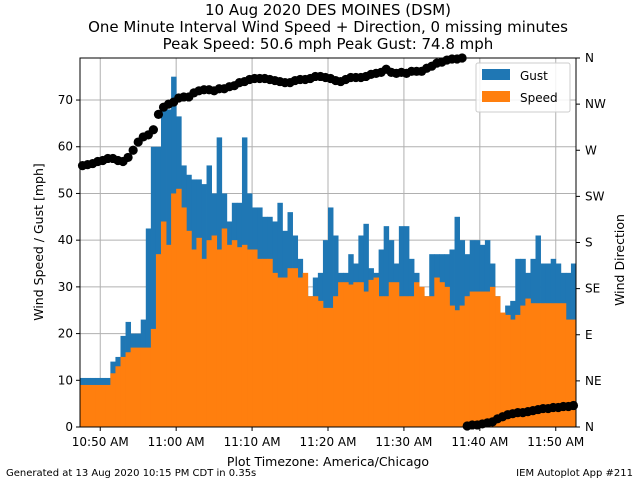  I want to click on y2-tick-label-3: SE, so click(592, 289).